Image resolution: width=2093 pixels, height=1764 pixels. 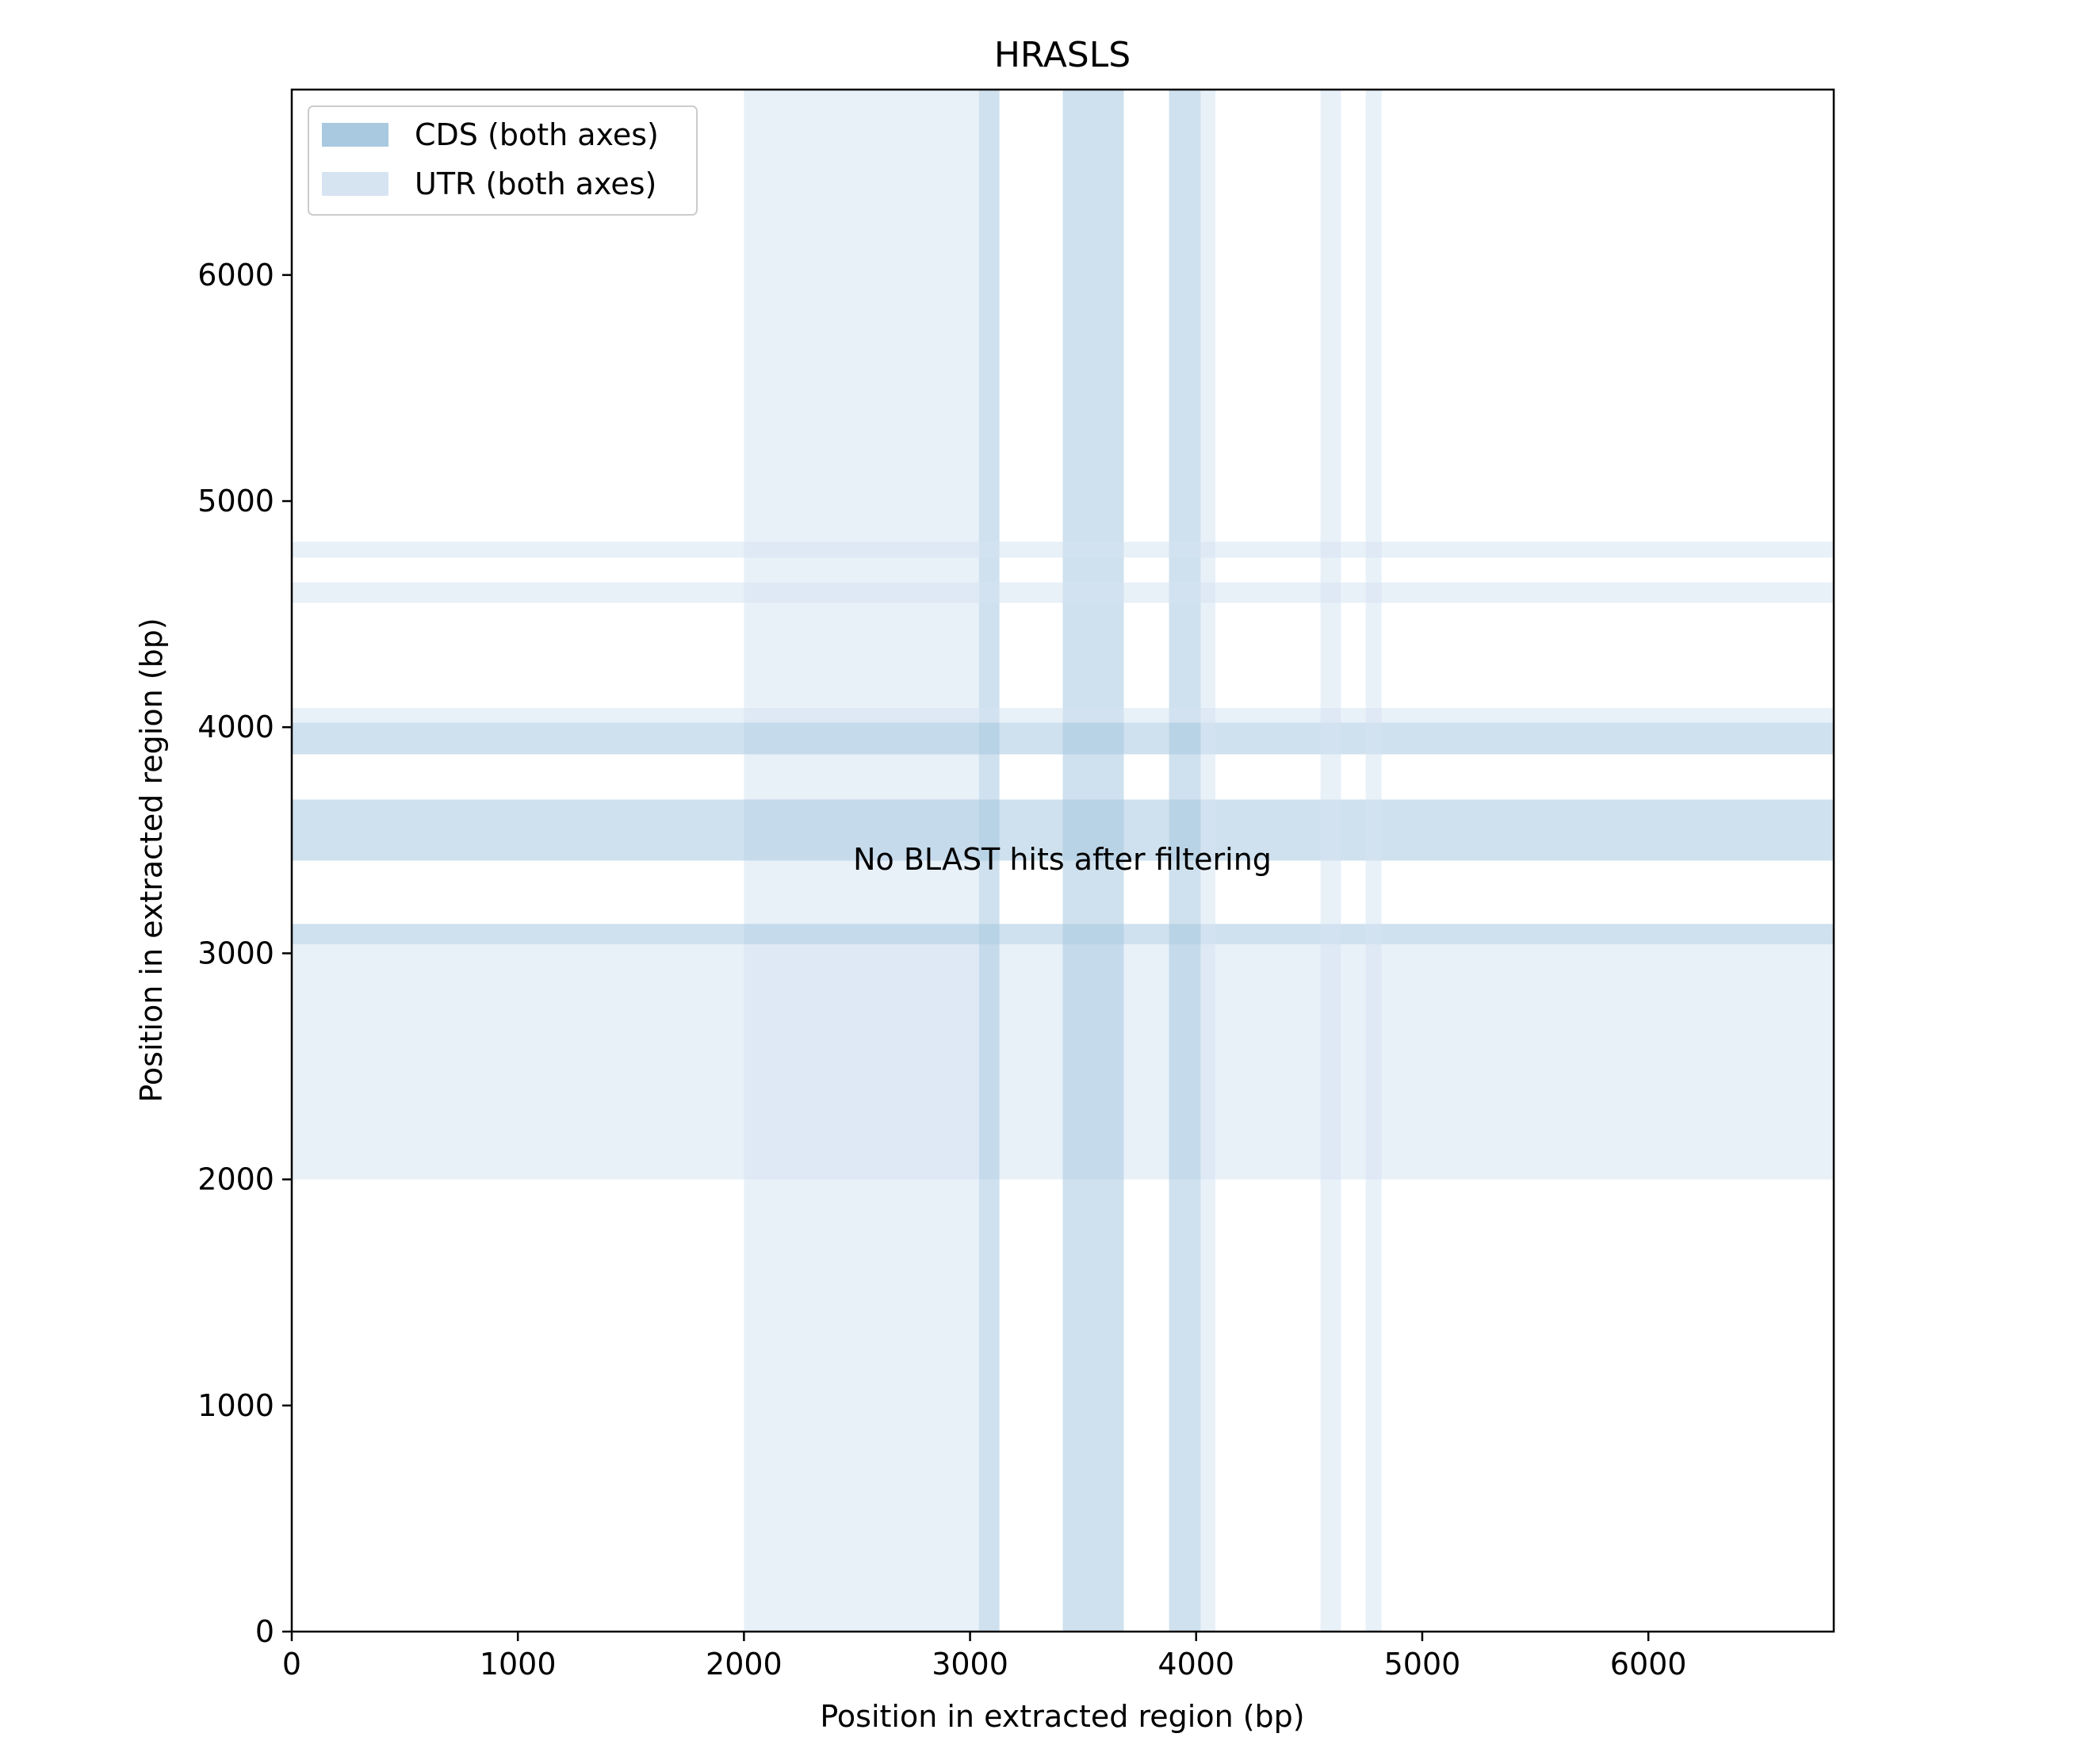 I want to click on legend-swatch-cds, so click(x=355, y=135).